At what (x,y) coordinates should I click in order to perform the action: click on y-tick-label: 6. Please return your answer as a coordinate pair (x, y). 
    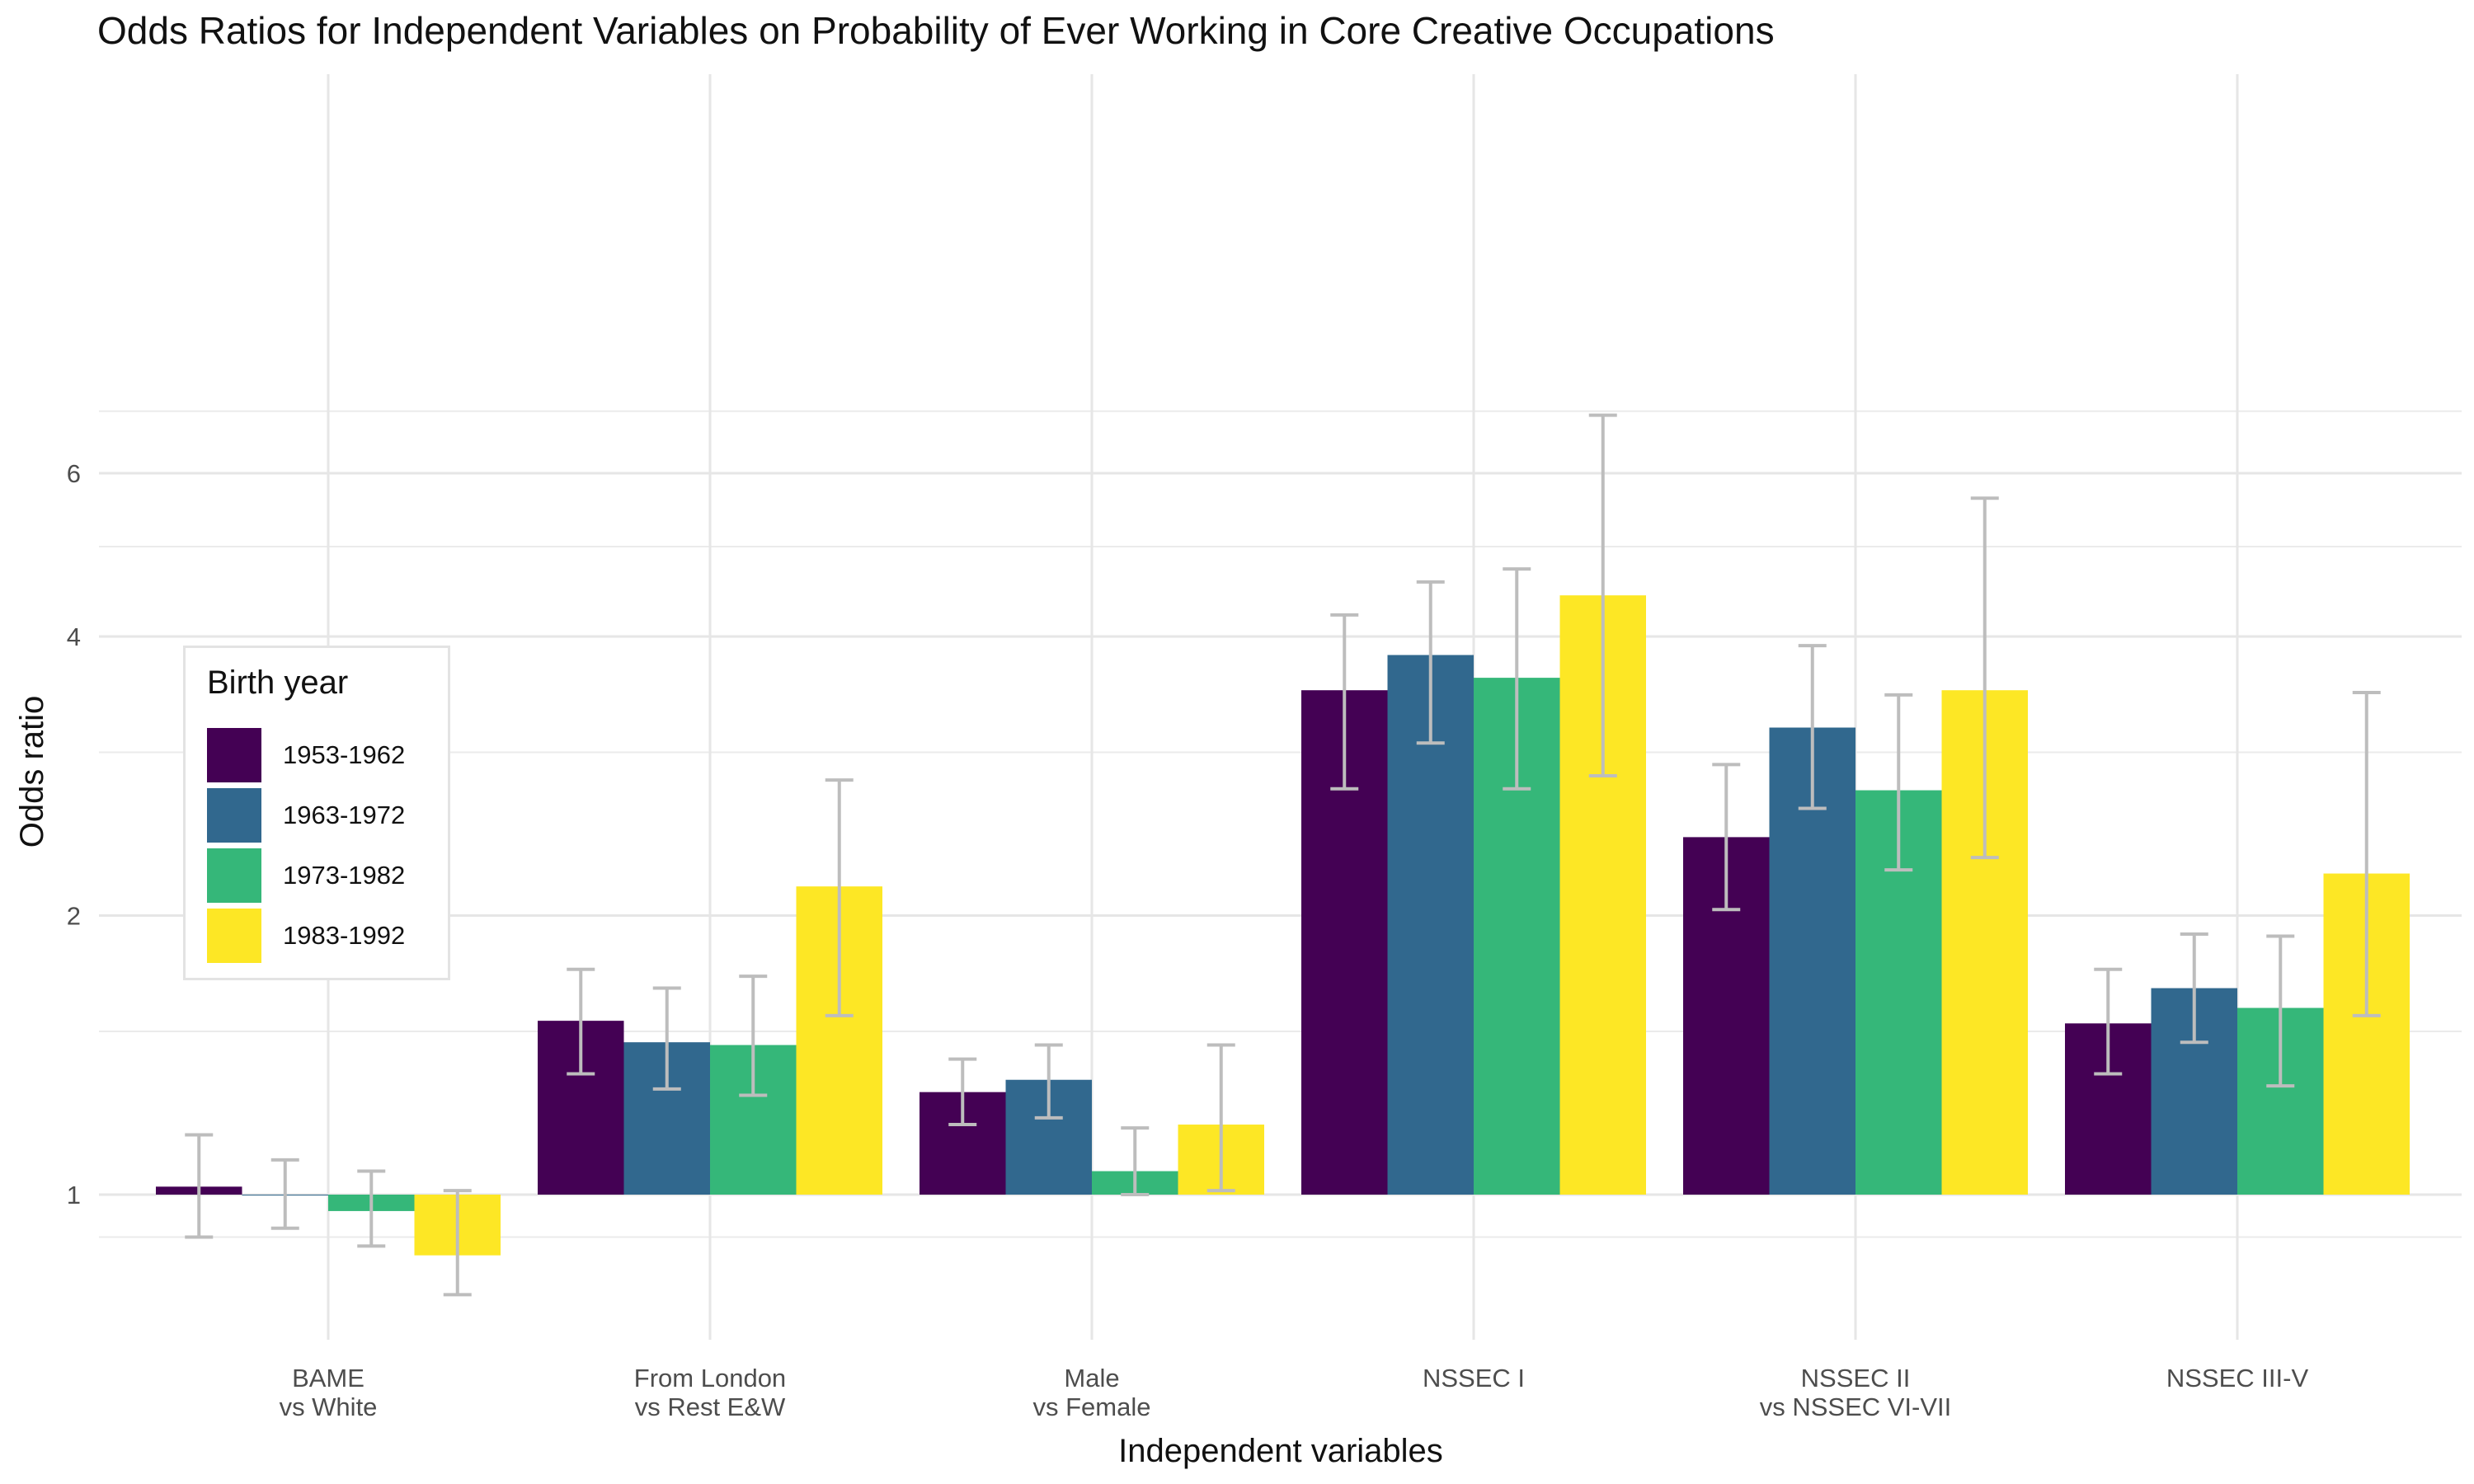
    Looking at the image, I should click on (74, 473).